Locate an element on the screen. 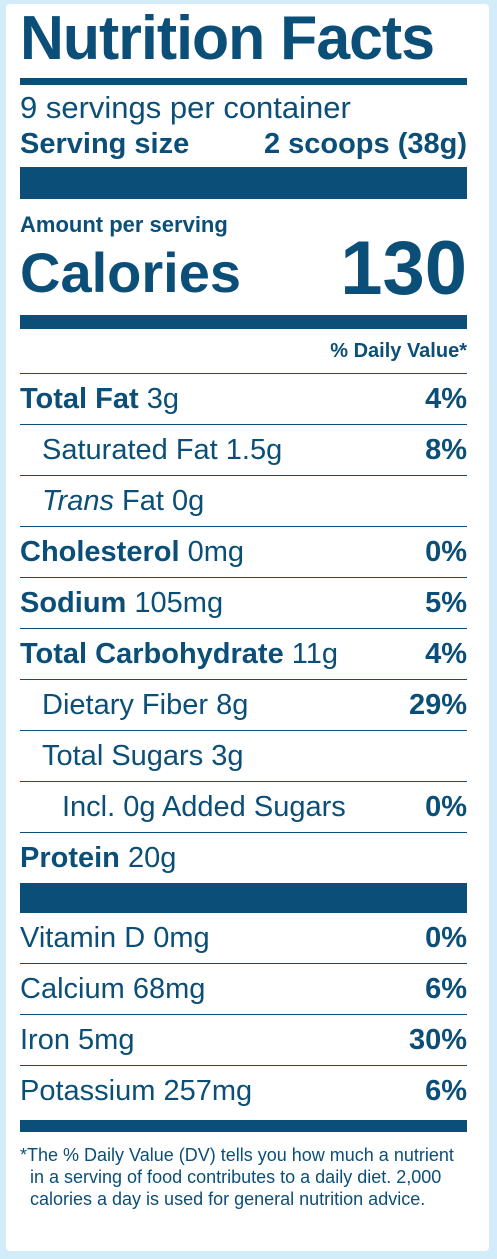 The width and height of the screenshot is (497, 1259). serving-size-value: 2 scoops (38g) is located at coordinates (365, 144).